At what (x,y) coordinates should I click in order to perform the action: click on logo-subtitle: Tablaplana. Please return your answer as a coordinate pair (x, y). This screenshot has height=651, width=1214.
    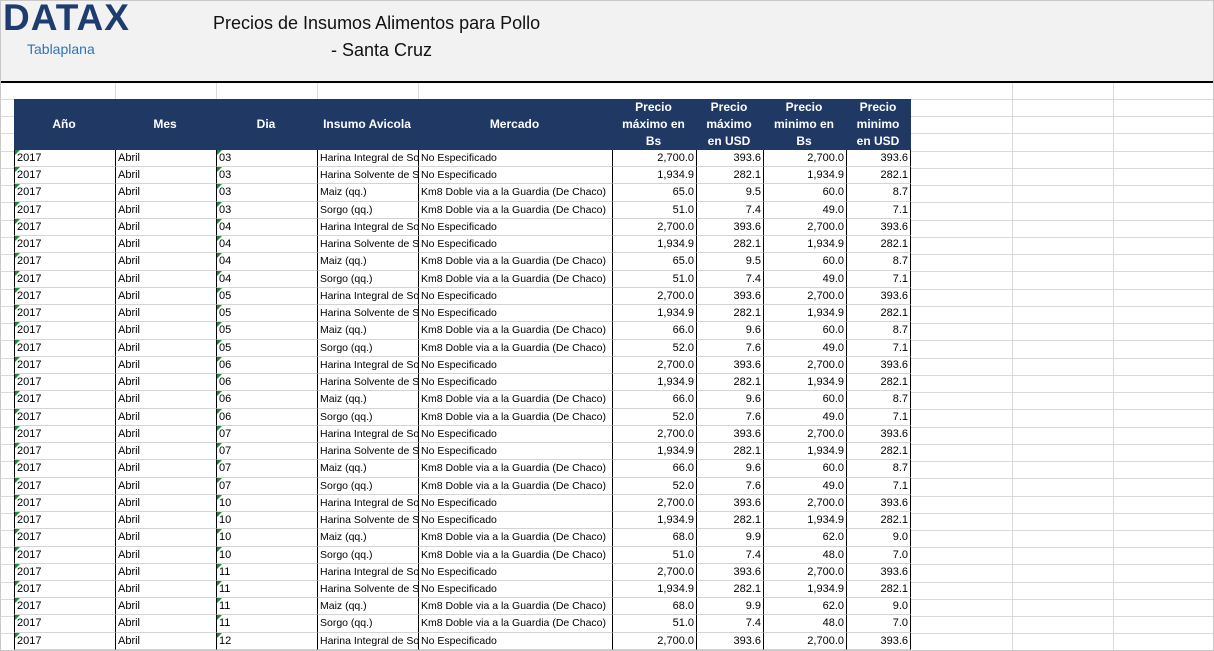
    Looking at the image, I should click on (61, 49).